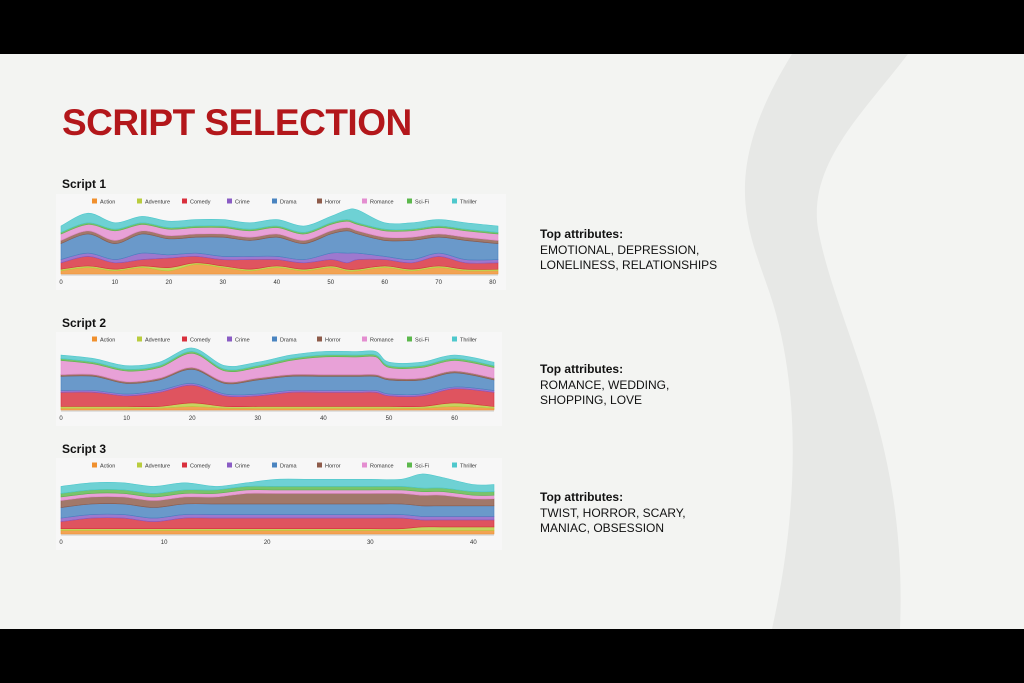 This screenshot has height=683, width=1024. What do you see at coordinates (84, 323) in the screenshot?
I see `script-2-title: Script 2` at bounding box center [84, 323].